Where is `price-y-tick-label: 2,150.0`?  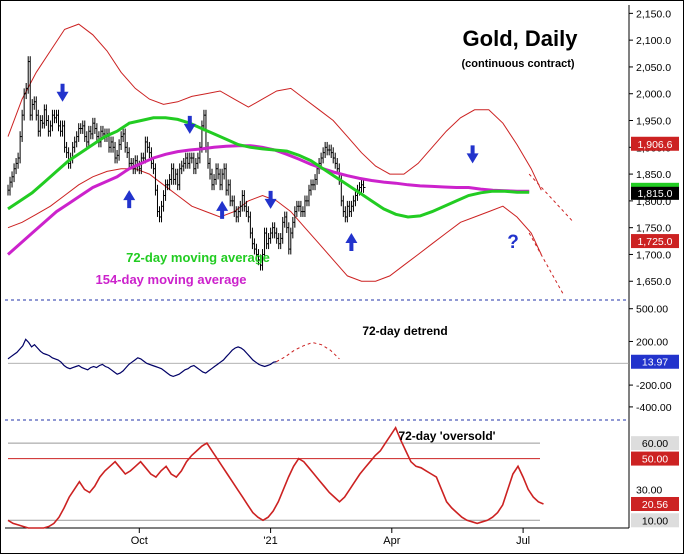
price-y-tick-label: 2,150.0 is located at coordinates (653, 14).